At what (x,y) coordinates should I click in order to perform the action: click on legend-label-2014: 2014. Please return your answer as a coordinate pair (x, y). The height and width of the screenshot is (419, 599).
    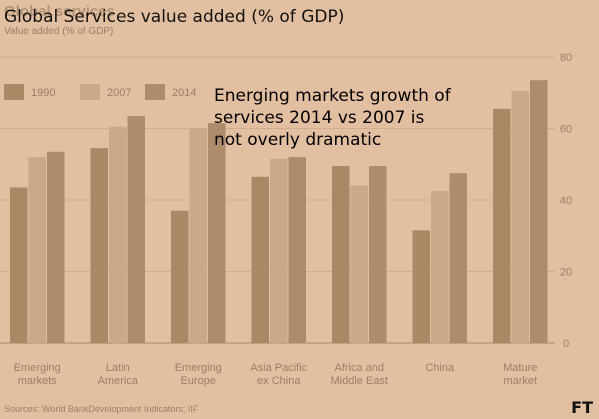
    Looking at the image, I should click on (184, 93).